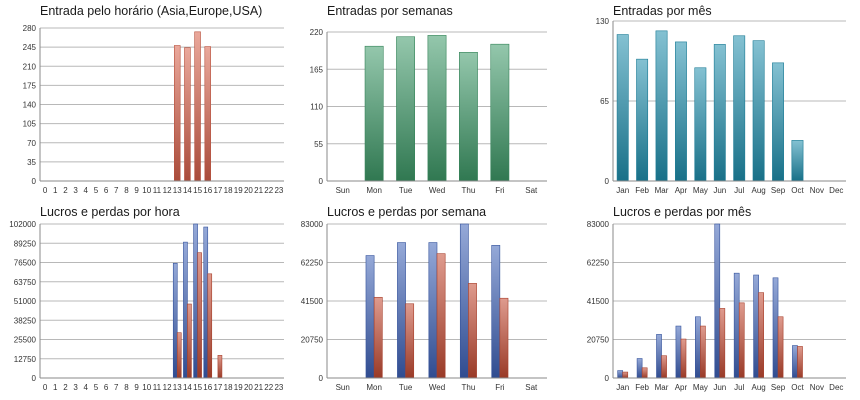 This screenshot has height=400, width=860. Describe the element at coordinates (316, 107) in the screenshot. I see `y-tick-label: 110` at that location.